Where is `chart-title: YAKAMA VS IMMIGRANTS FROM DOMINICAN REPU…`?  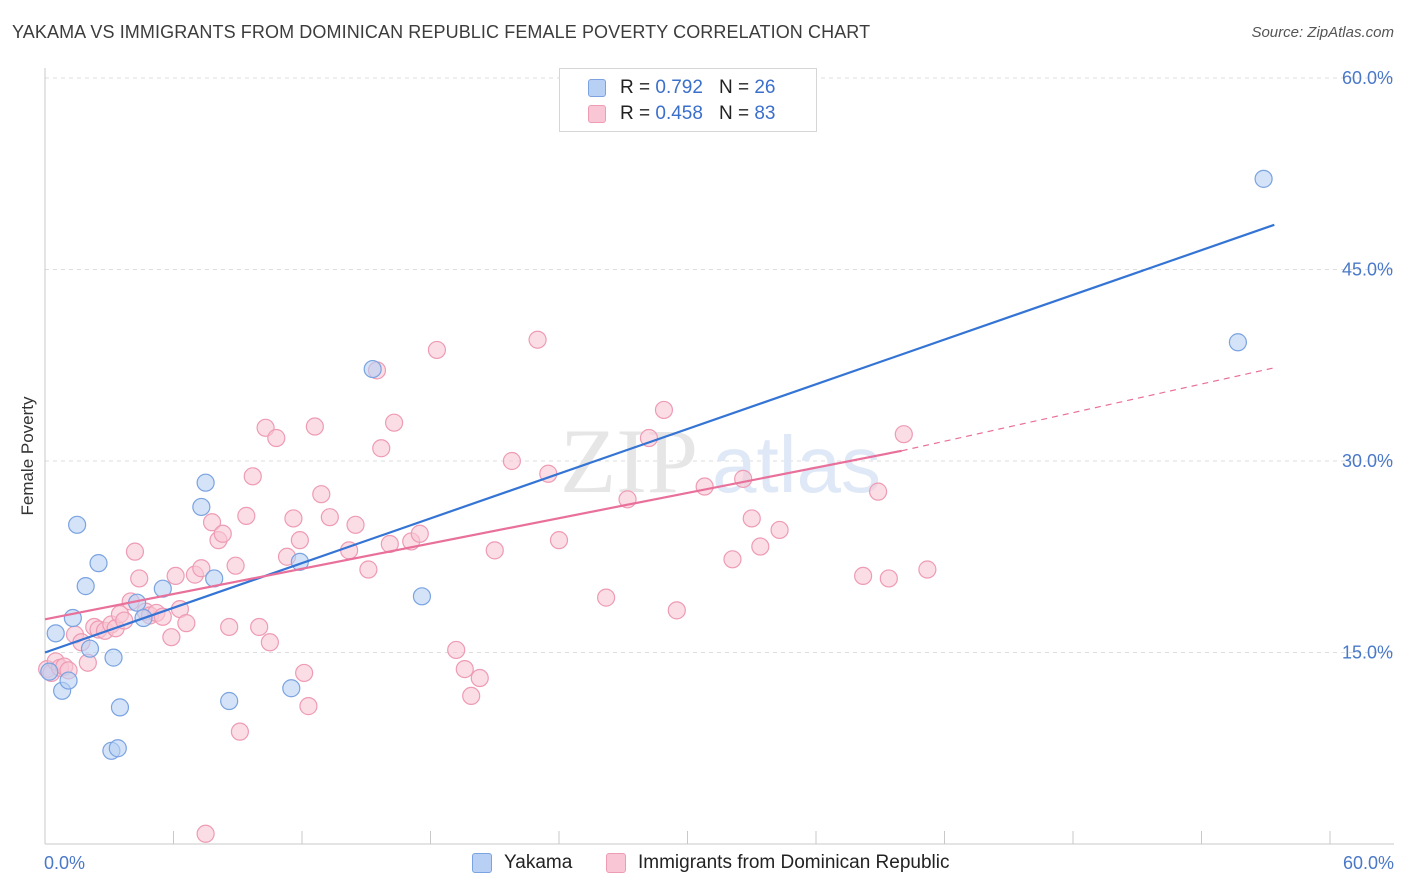
chart-title: YAKAMA VS IMMIGRANTS FROM DOMINICAN REPU… is located at coordinates (441, 32).